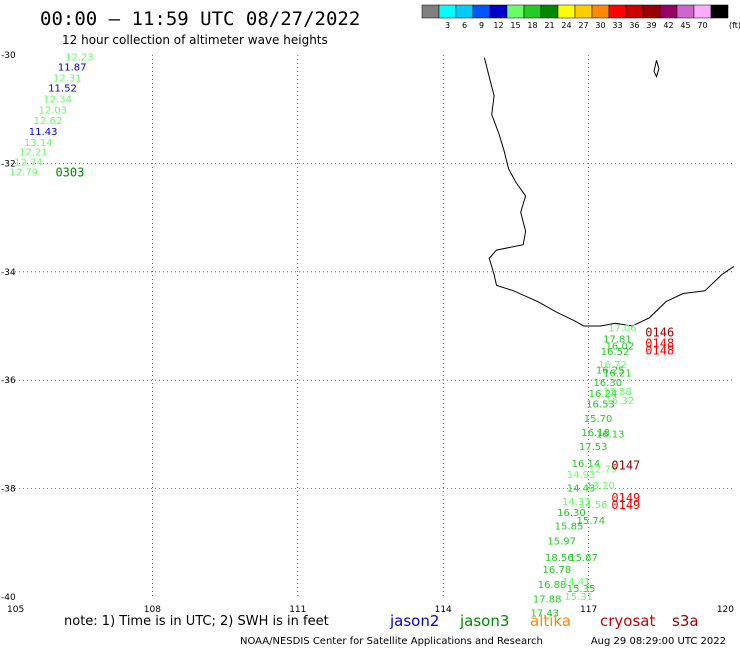 The height and width of the screenshot is (650, 740). I want to click on satellite-name: jason2, so click(414, 621).